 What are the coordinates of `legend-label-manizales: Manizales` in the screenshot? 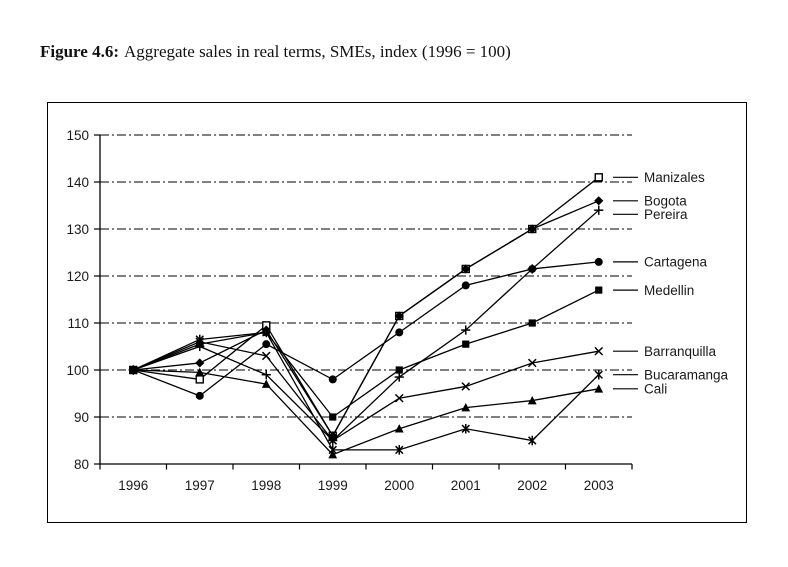 It's located at (674, 177).